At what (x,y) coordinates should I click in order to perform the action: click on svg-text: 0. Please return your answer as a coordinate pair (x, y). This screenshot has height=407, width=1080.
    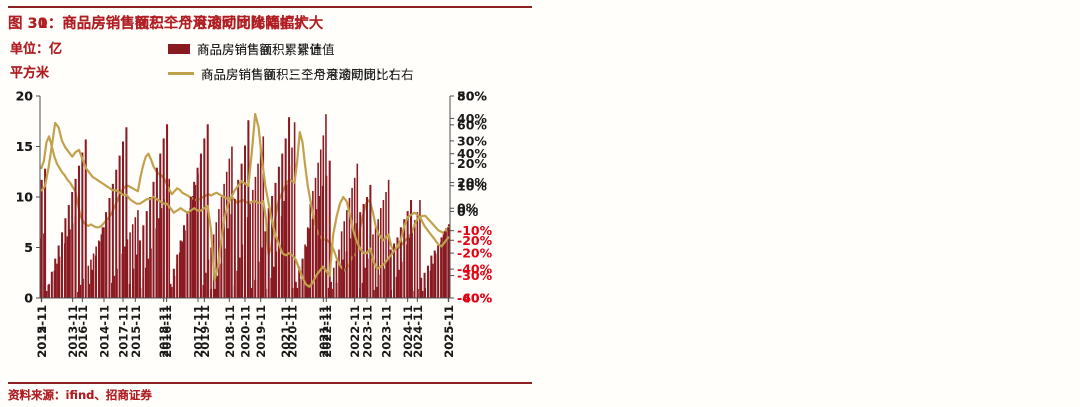
    Looking at the image, I should click on (28, 298).